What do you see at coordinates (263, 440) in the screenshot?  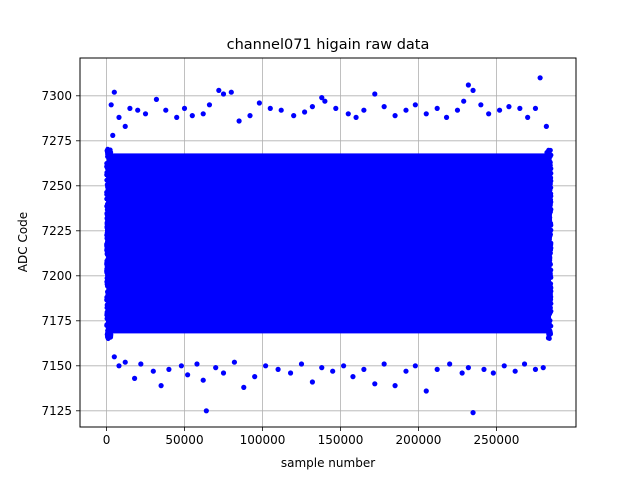 I see `x-tick-label: 100000` at bounding box center [263, 440].